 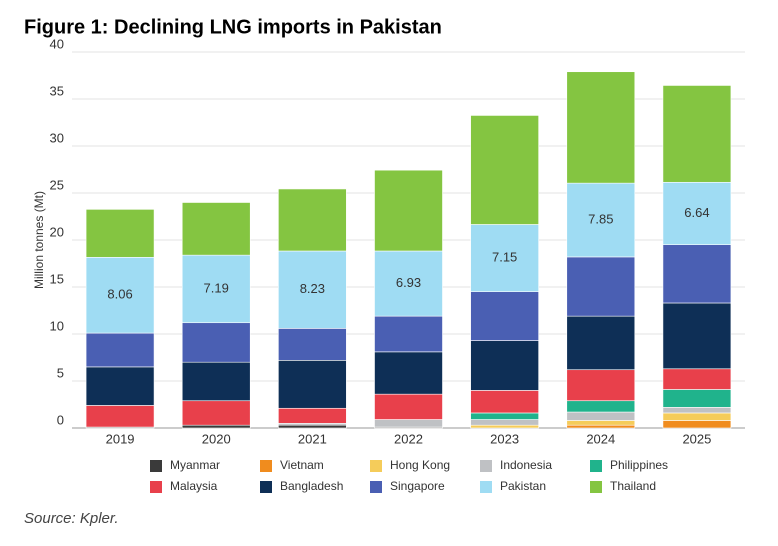 What do you see at coordinates (633, 486) in the screenshot?
I see `legend-label: Thailand` at bounding box center [633, 486].